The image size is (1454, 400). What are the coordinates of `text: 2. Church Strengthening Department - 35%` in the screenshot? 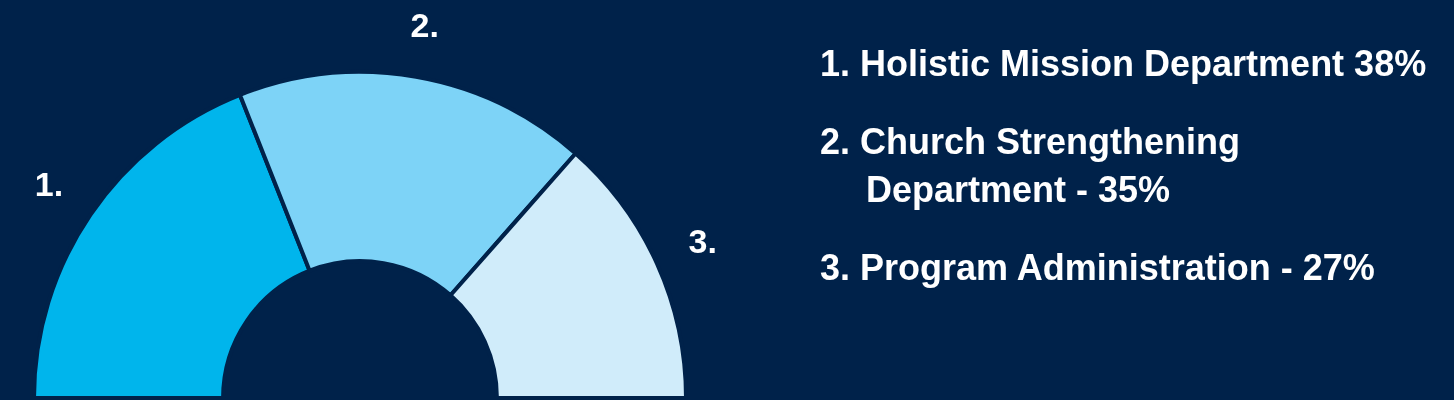 It's located at (1030, 166).